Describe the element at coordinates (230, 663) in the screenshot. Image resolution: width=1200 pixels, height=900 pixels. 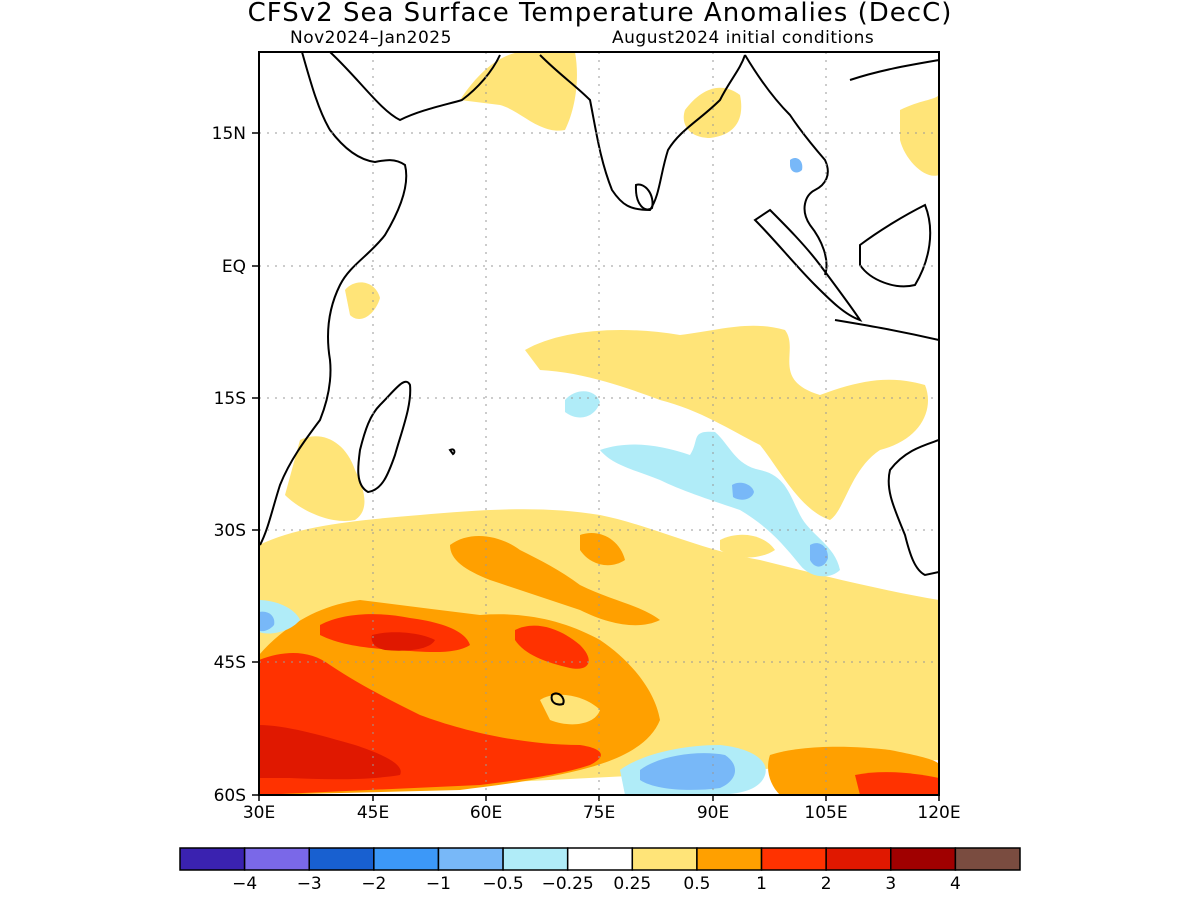
I see `lat-label: 45S` at that location.